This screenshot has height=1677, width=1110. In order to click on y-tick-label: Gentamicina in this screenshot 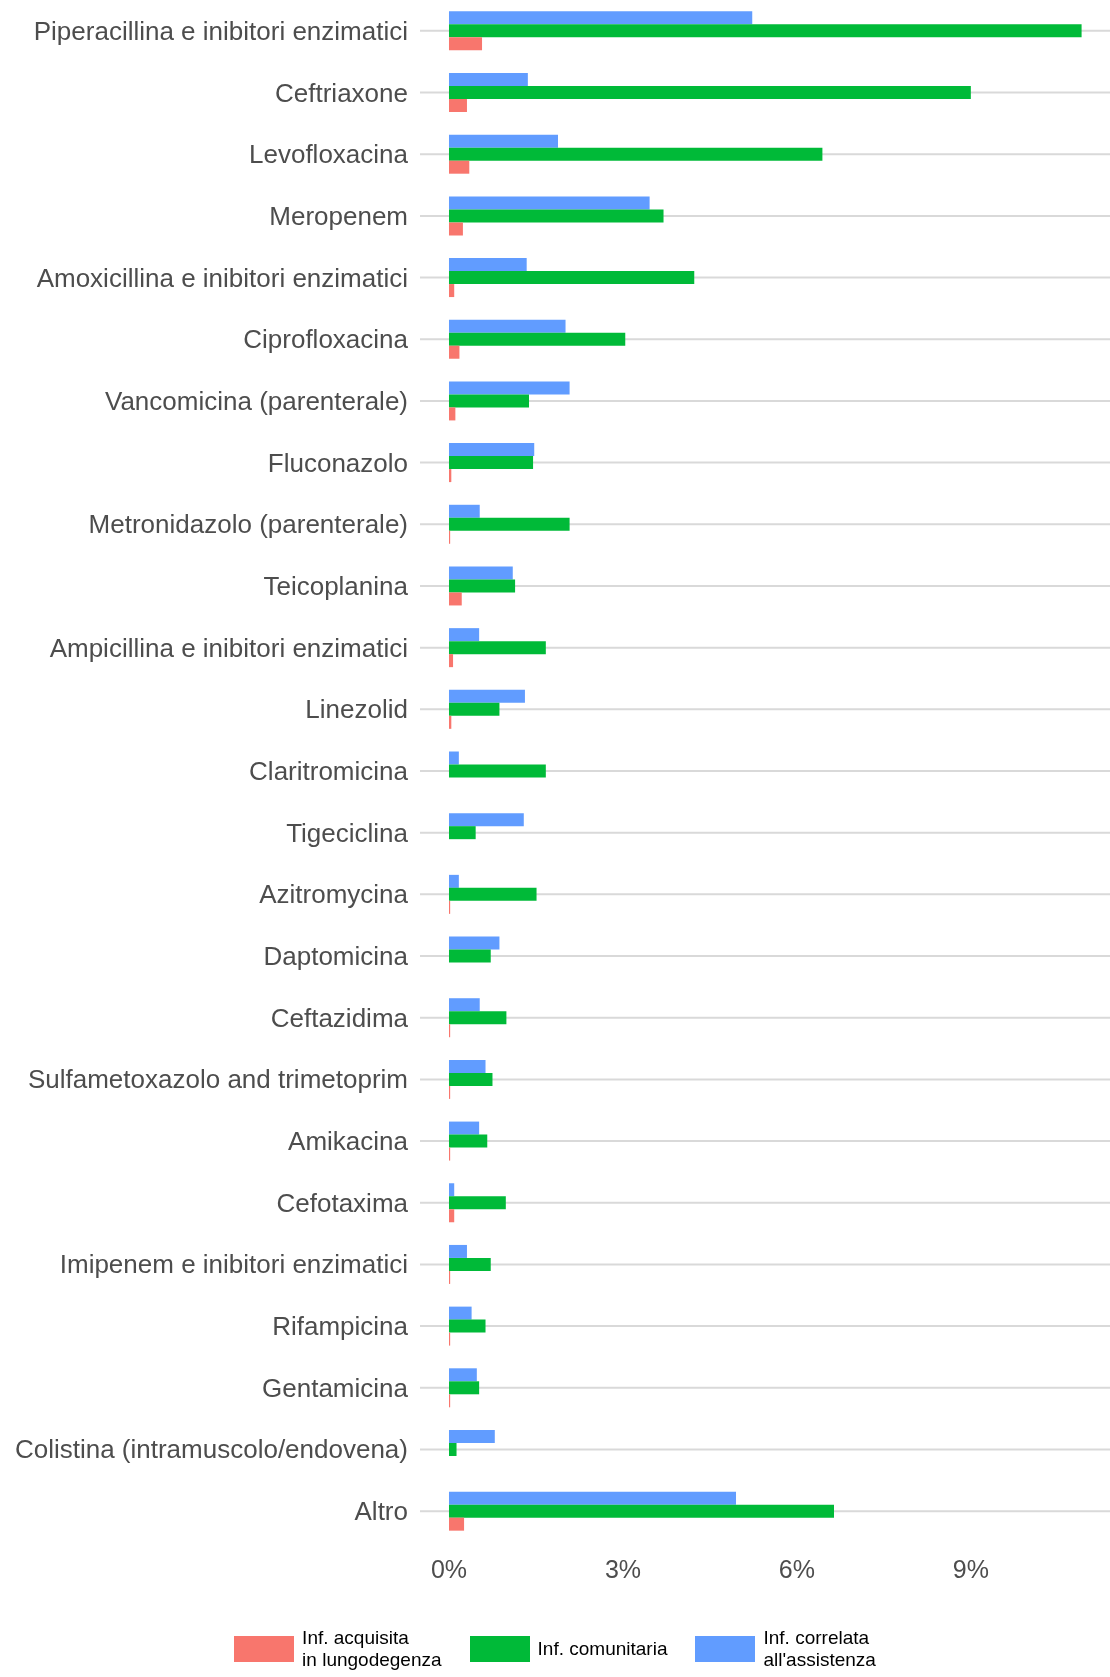, I will do `click(335, 1387)`.